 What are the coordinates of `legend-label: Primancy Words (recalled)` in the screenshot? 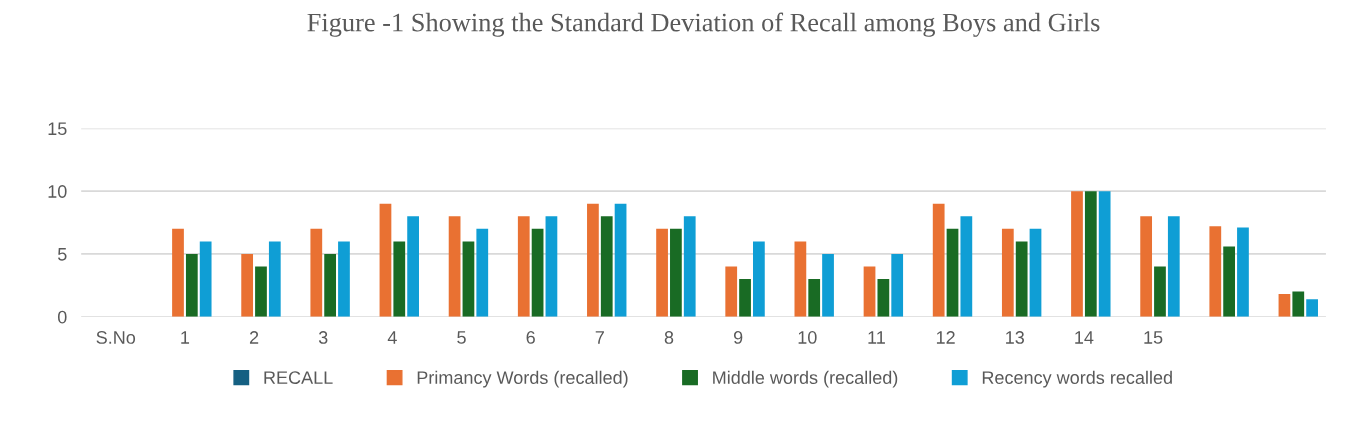 It's located at (522, 379).